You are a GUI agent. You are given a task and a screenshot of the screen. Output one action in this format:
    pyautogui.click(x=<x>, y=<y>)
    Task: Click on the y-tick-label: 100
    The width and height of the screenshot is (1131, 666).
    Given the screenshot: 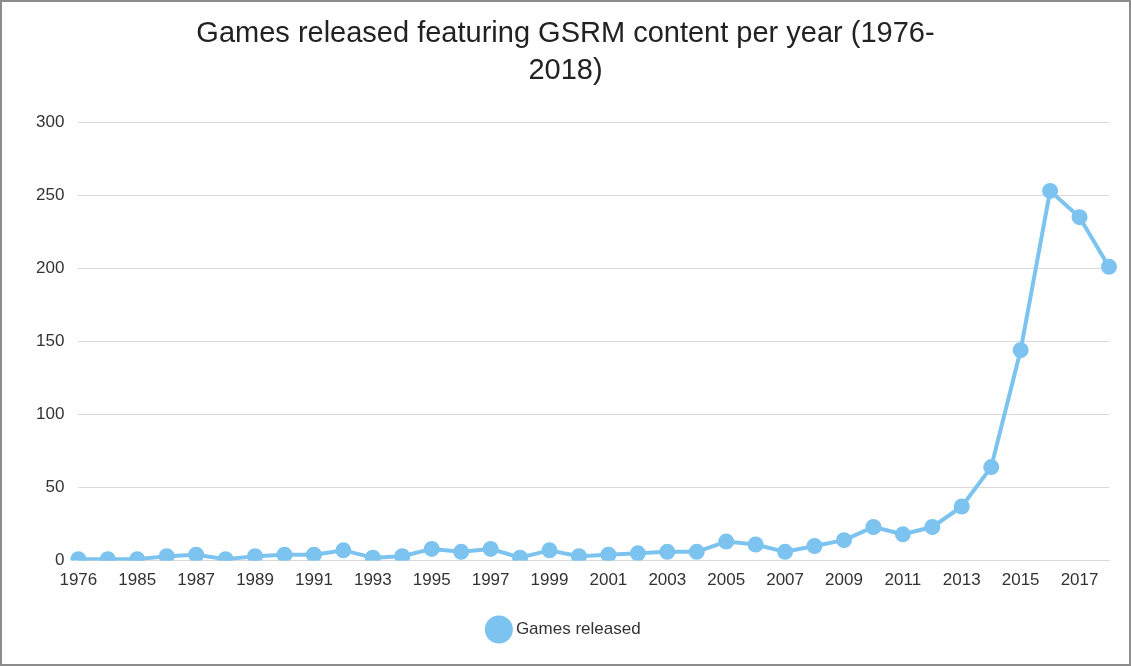 What is the action you would take?
    pyautogui.click(x=50, y=414)
    